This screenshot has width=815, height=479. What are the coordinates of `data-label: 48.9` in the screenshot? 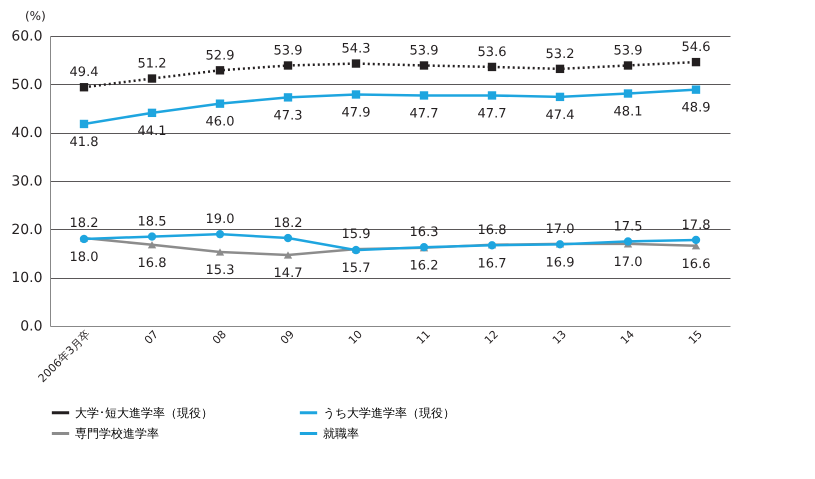 It's located at (696, 108).